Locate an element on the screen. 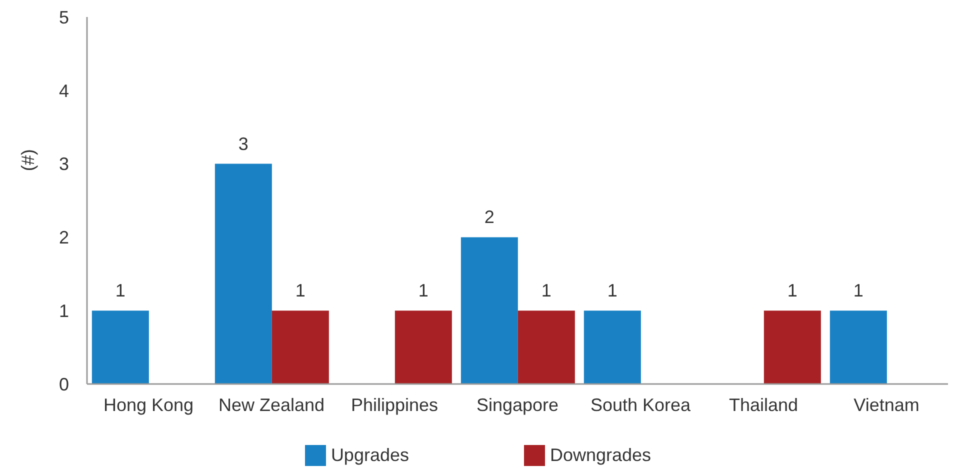 This screenshot has width=964, height=470. data-label: 3 is located at coordinates (243, 144).